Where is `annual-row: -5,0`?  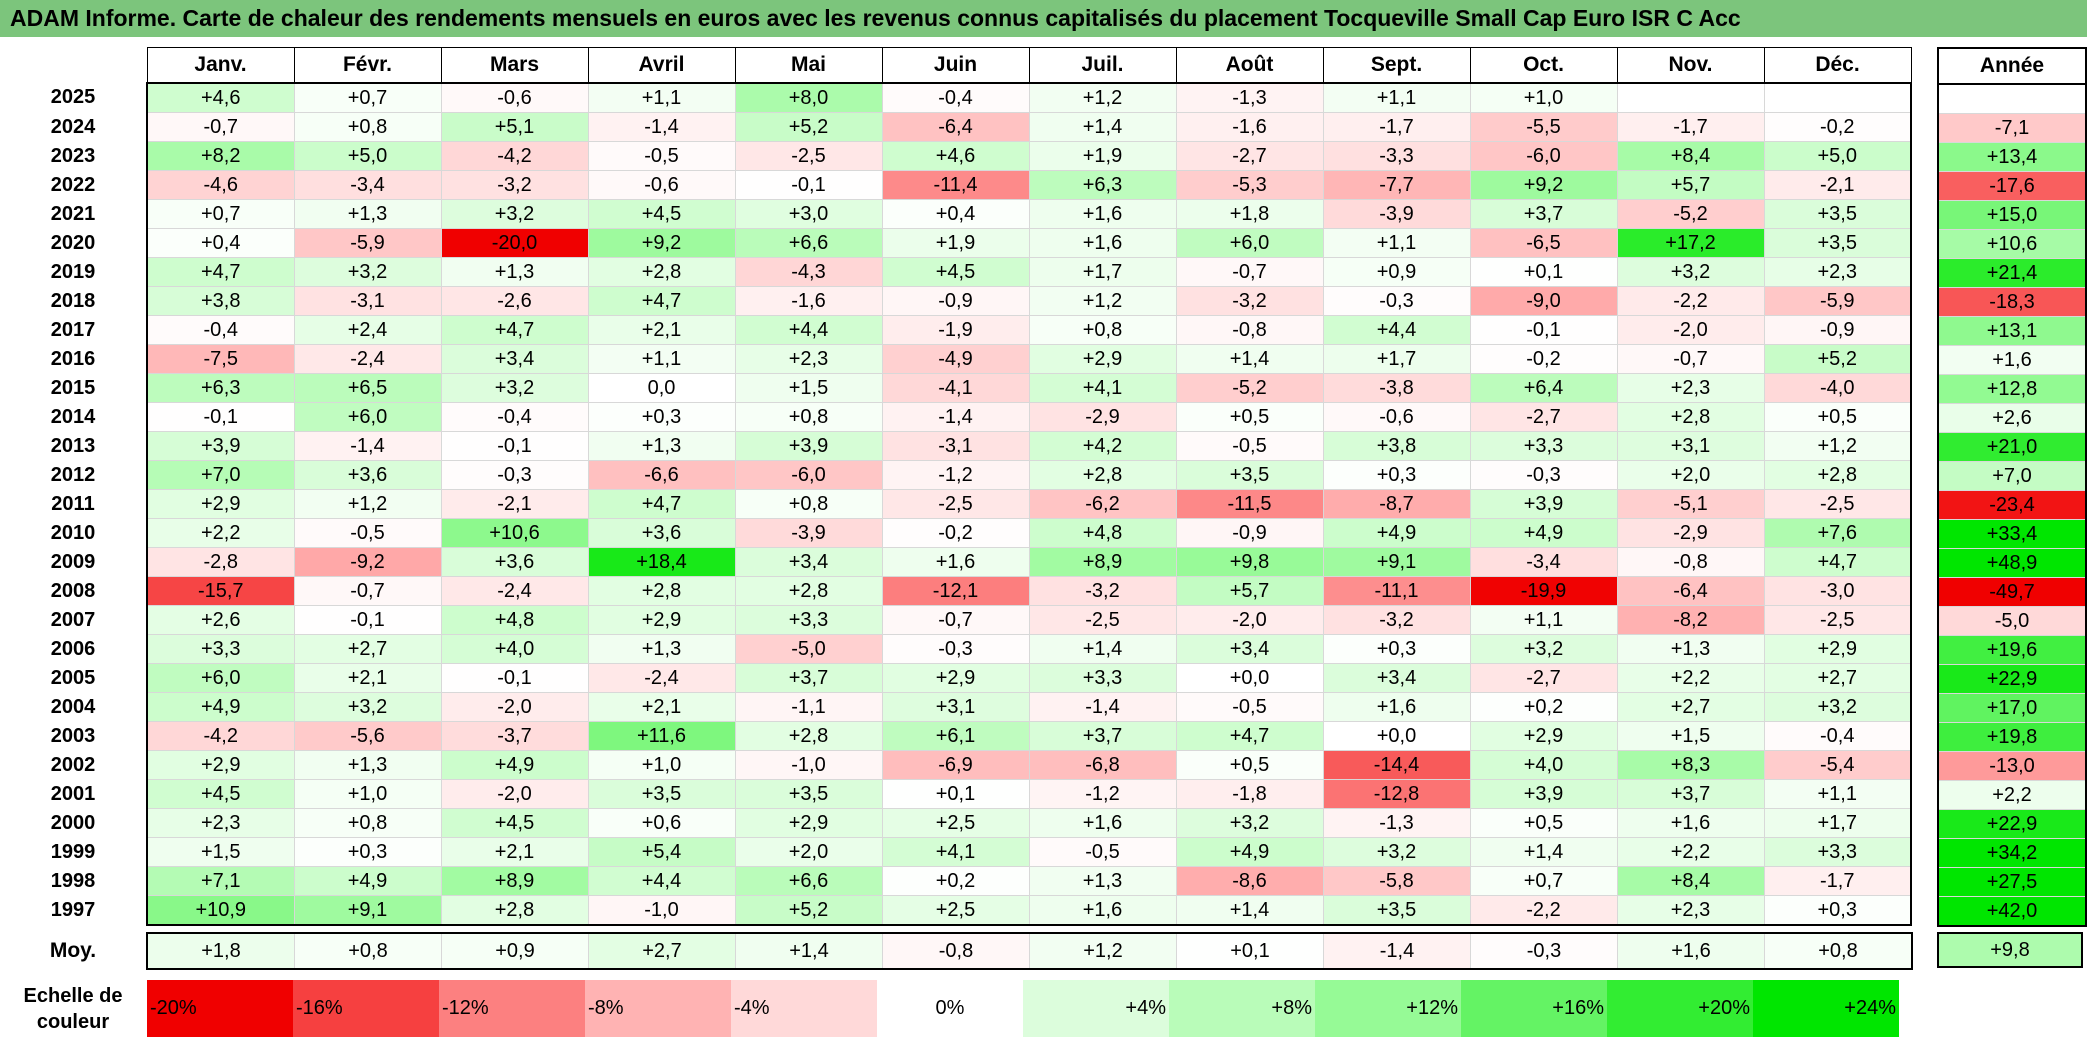 annual-row: -5,0 is located at coordinates (2012, 621).